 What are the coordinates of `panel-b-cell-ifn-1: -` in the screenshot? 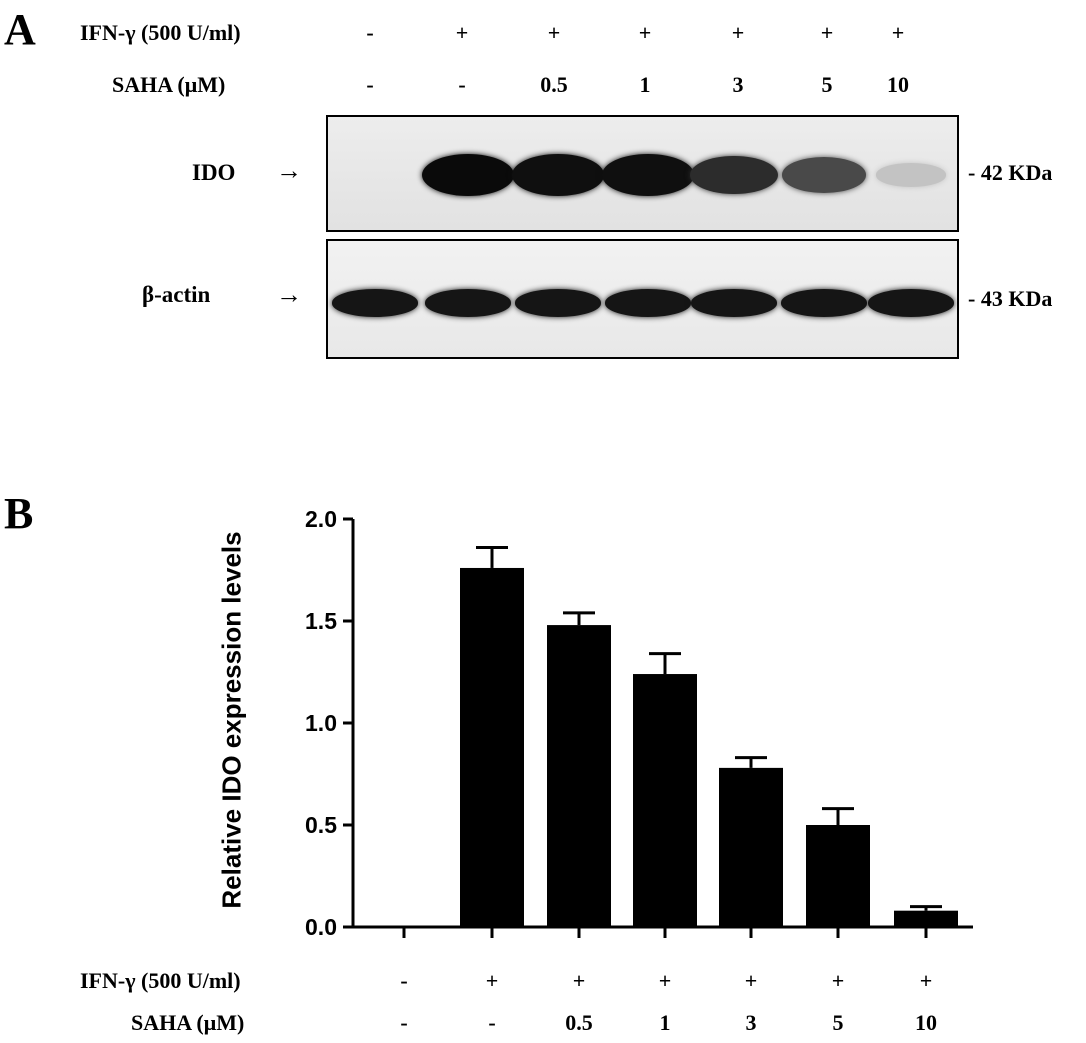 It's located at (404, 980).